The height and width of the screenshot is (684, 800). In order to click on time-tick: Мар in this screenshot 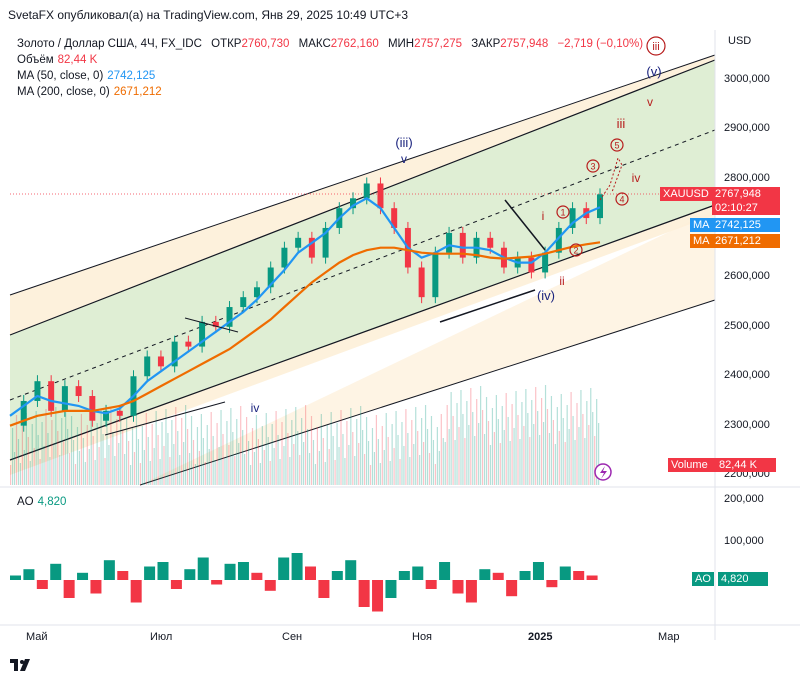, I will do `click(669, 637)`.